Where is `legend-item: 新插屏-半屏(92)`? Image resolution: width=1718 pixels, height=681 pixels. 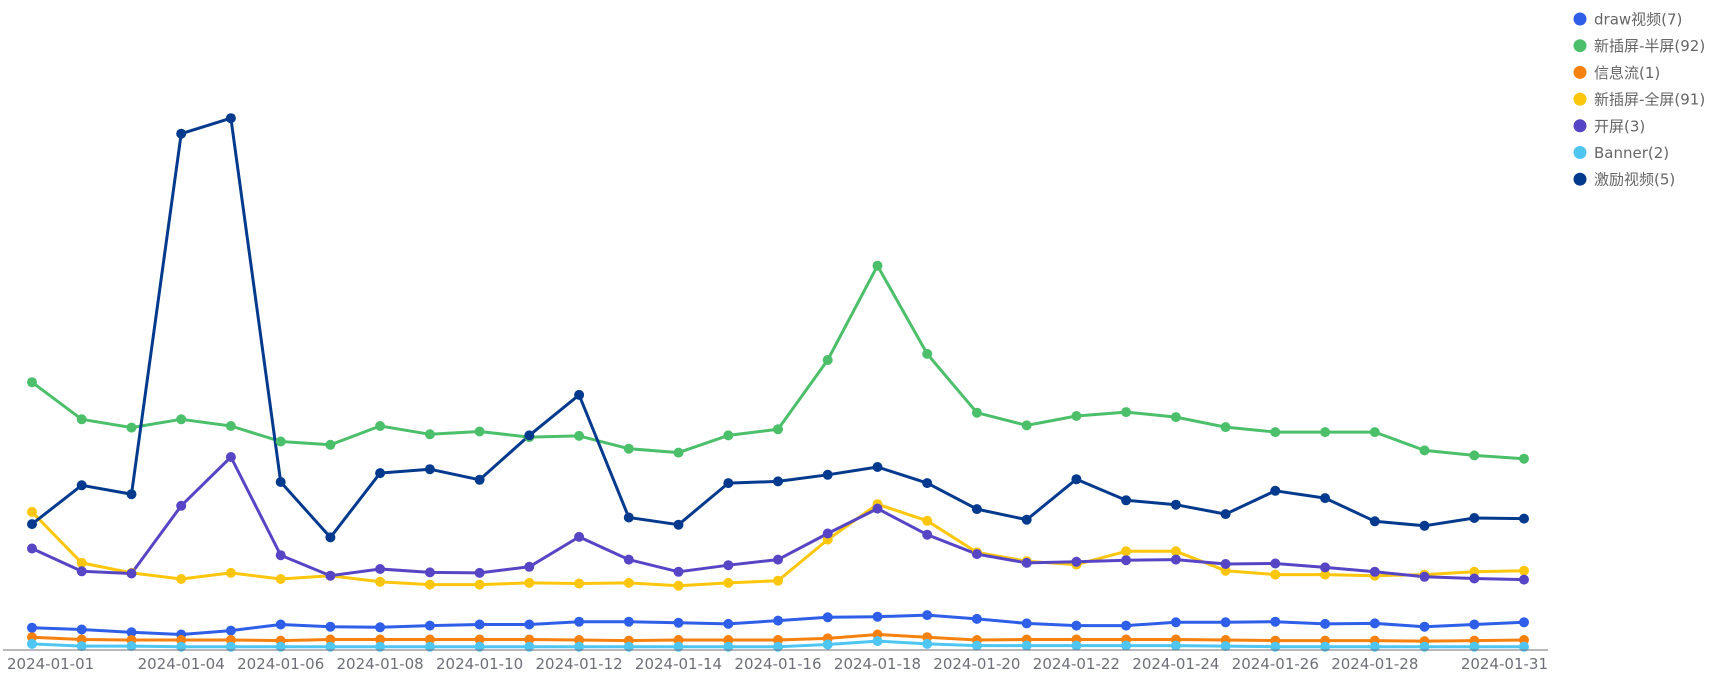
legend-item: 新插屏-半屏(92) is located at coordinates (1639, 46).